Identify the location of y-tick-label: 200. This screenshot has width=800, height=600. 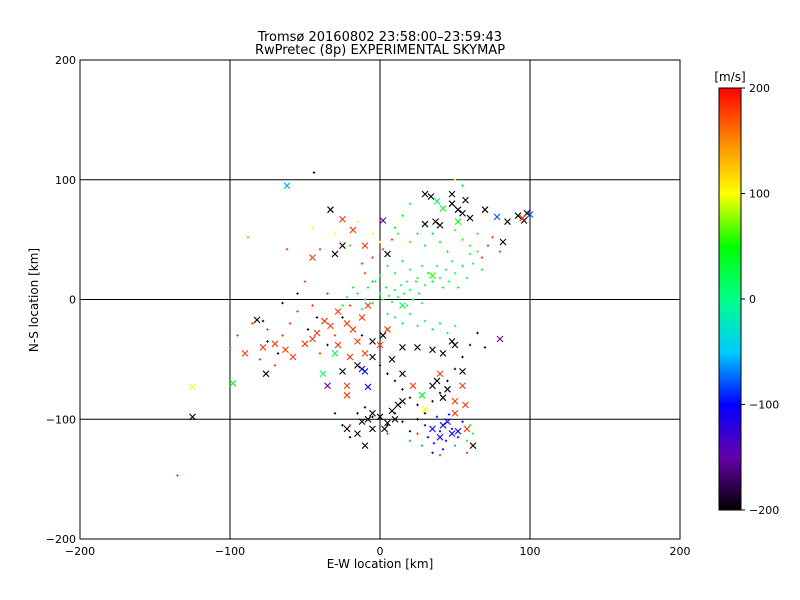
(65, 60).